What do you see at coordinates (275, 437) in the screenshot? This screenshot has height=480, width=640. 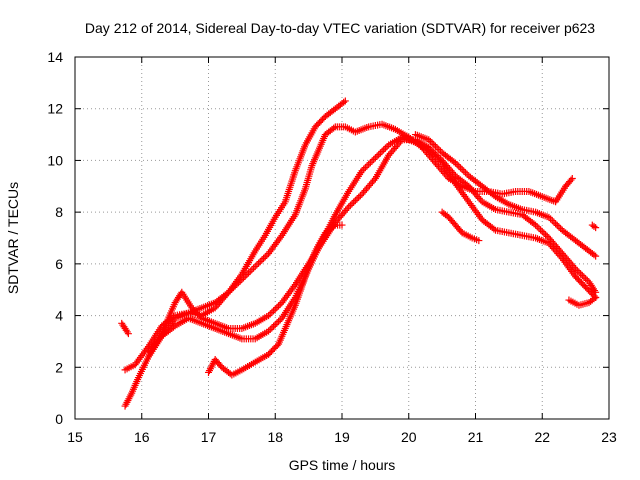 I see `x-tick-label: 18` at bounding box center [275, 437].